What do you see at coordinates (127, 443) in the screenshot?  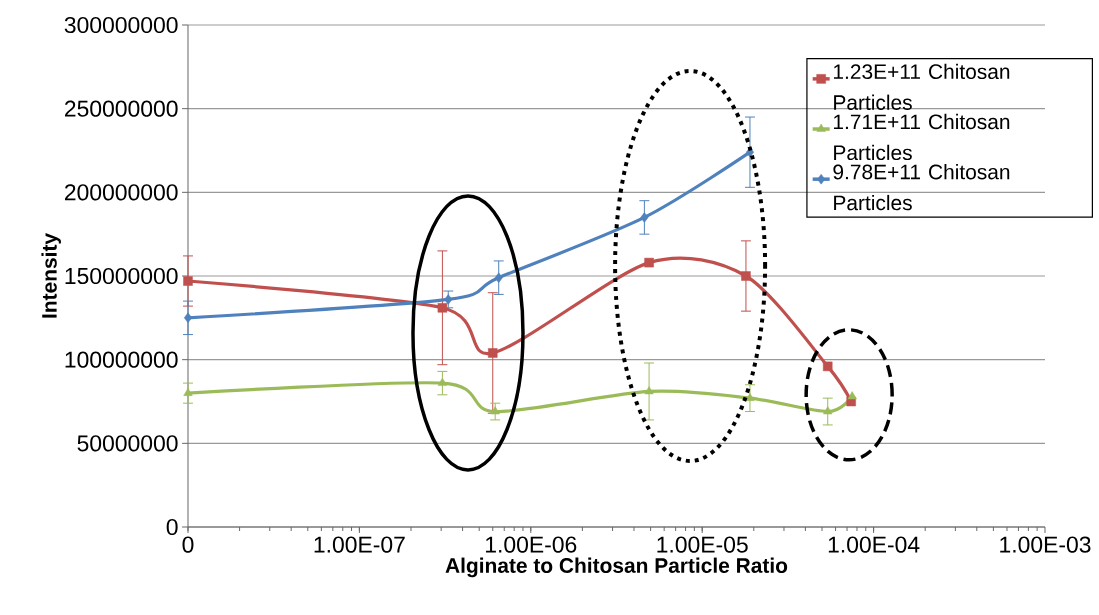 I see `y-tick-label: 50000000` at bounding box center [127, 443].